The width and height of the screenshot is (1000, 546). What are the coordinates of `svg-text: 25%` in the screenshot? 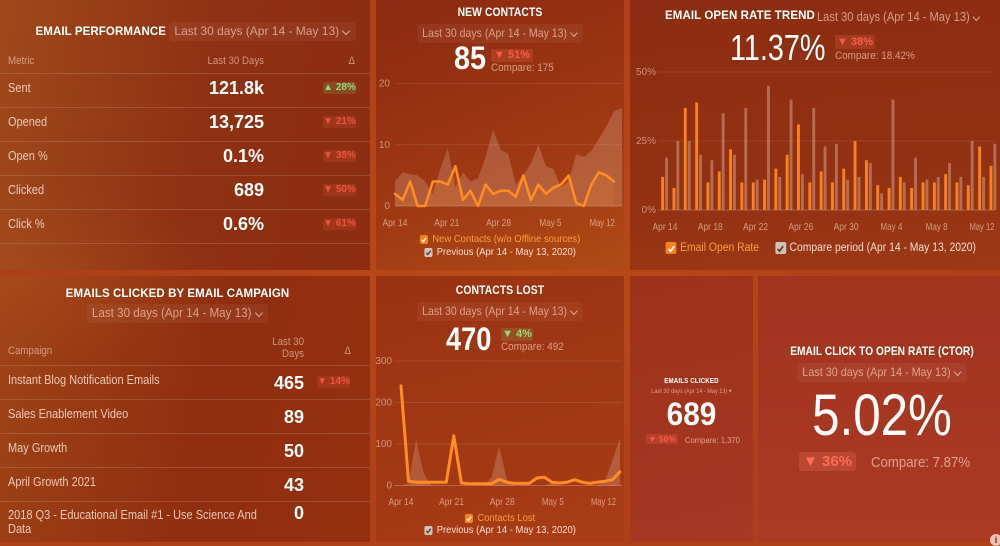 It's located at (646, 141).